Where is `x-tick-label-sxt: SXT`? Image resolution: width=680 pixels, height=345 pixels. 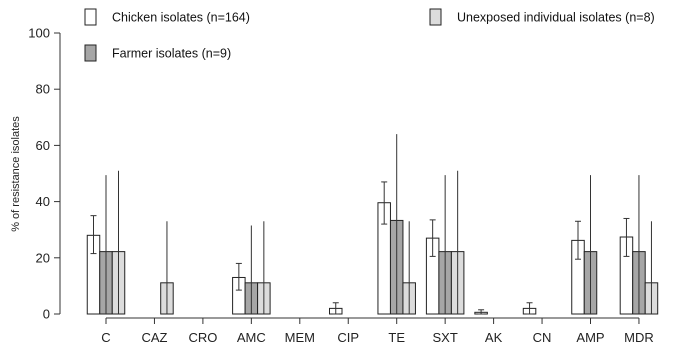
x-tick-label-sxt: SXT is located at coordinates (445, 337).